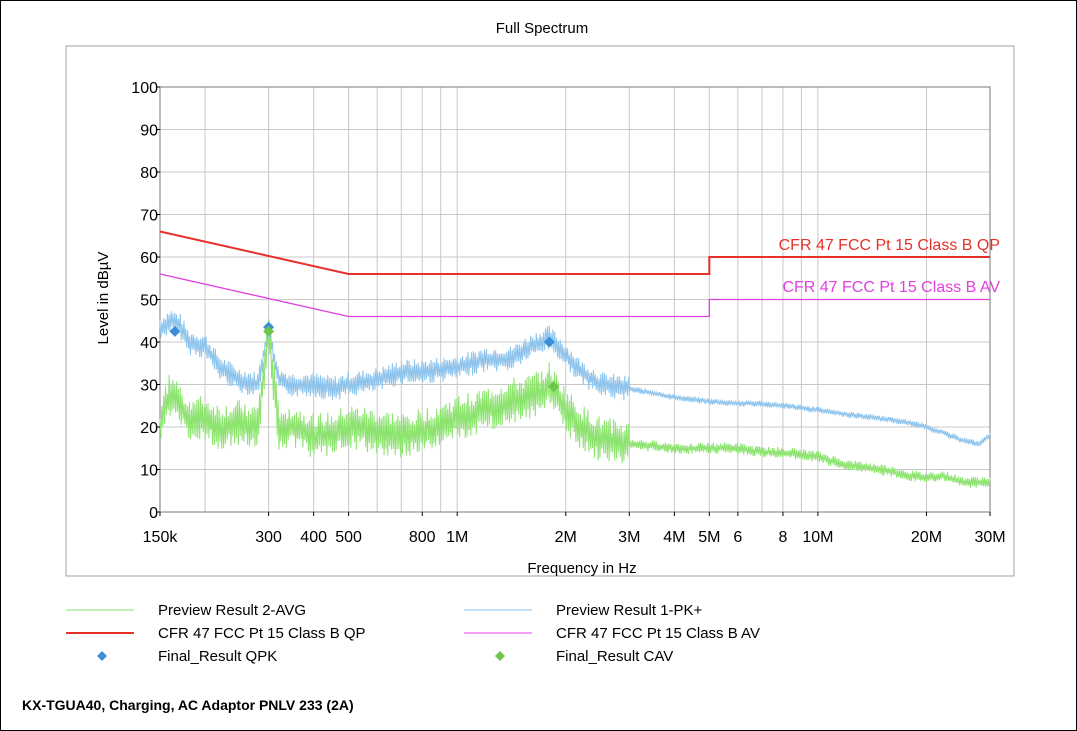 This screenshot has width=1077, height=731. I want to click on y-tick-label: 100, so click(144, 88).